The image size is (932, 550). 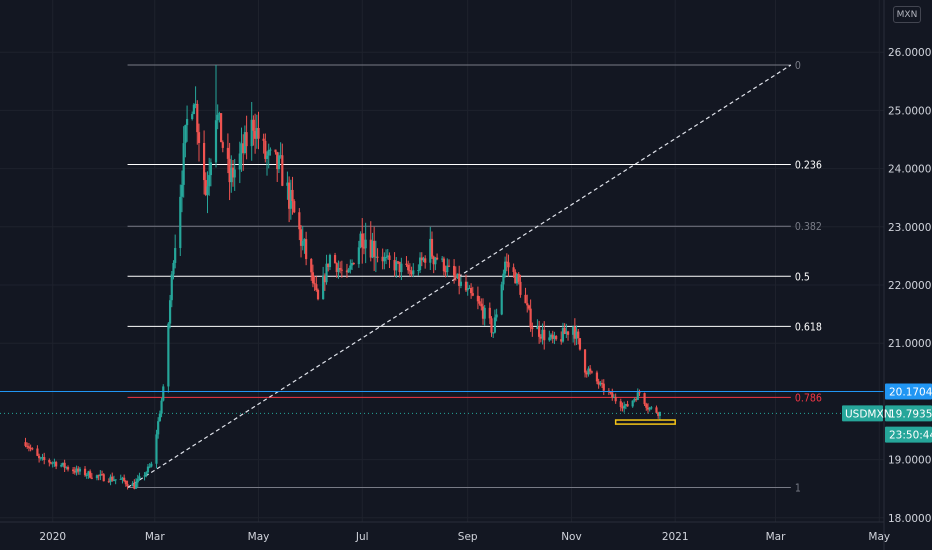 What do you see at coordinates (907, 14) in the screenshot?
I see `currency-badge: MXN` at bounding box center [907, 14].